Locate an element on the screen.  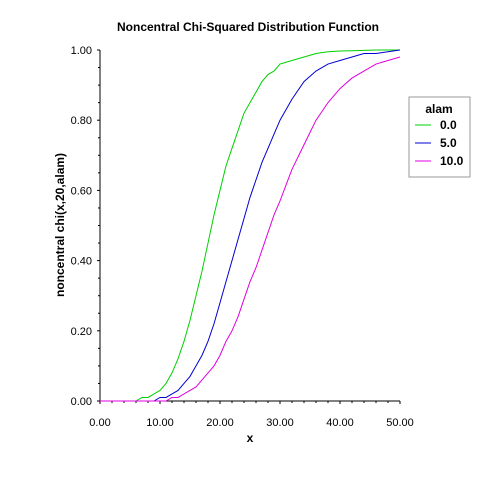
x-tick-label: 20.00 is located at coordinates (220, 423).